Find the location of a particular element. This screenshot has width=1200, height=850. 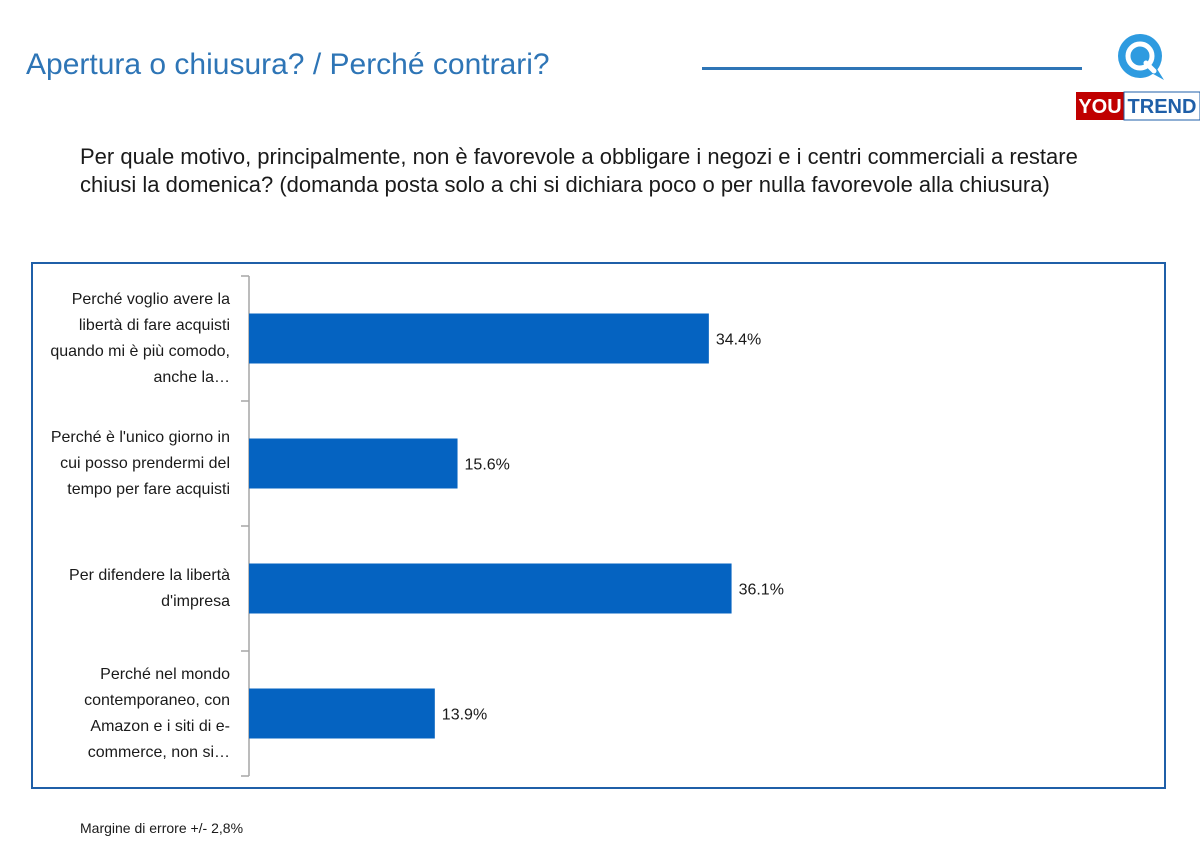

logo-you-box is located at coordinates (1100, 106).